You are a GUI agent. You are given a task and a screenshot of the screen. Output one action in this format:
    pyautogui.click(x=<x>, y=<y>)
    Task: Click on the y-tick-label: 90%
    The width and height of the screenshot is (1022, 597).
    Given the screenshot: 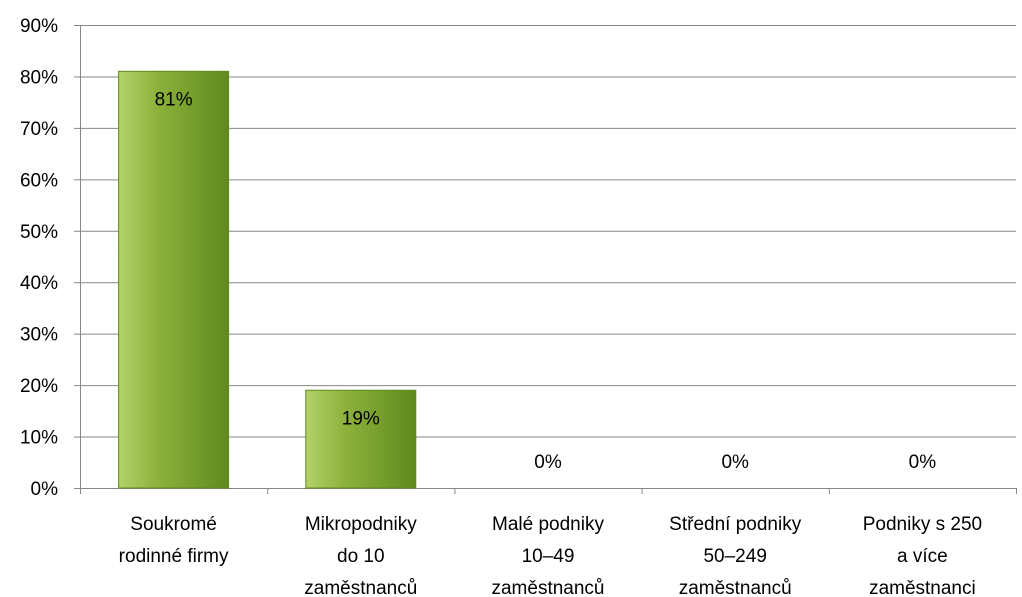 What is the action you would take?
    pyautogui.click(x=39, y=26)
    